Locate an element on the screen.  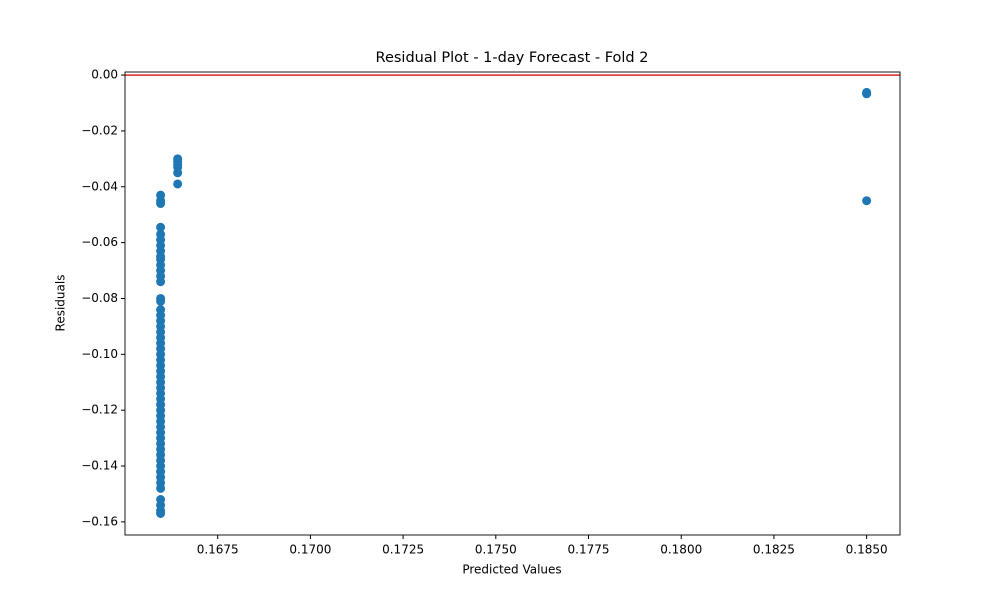
y-tick-label: −0.14 is located at coordinates (99, 466).